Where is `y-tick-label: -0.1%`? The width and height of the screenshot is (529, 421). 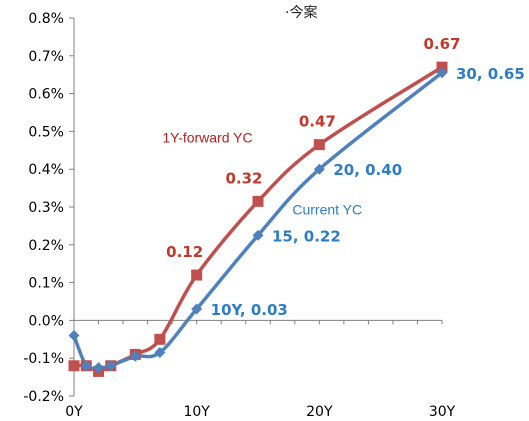
y-tick-label: -0.1% is located at coordinates (43, 359).